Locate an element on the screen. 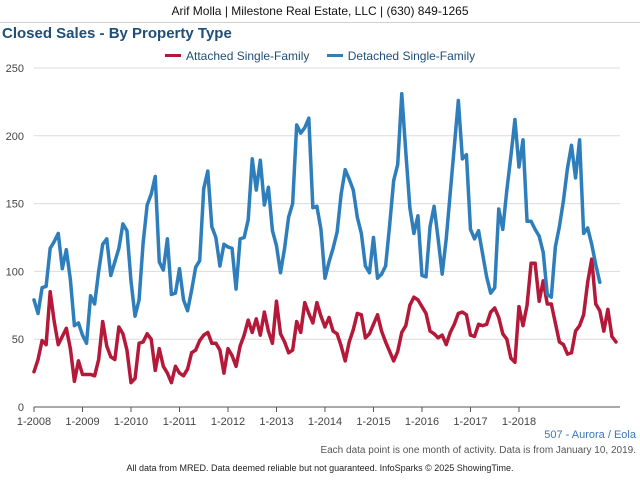 This screenshot has height=480, width=640. y-tick-label: 100 is located at coordinates (15, 272).